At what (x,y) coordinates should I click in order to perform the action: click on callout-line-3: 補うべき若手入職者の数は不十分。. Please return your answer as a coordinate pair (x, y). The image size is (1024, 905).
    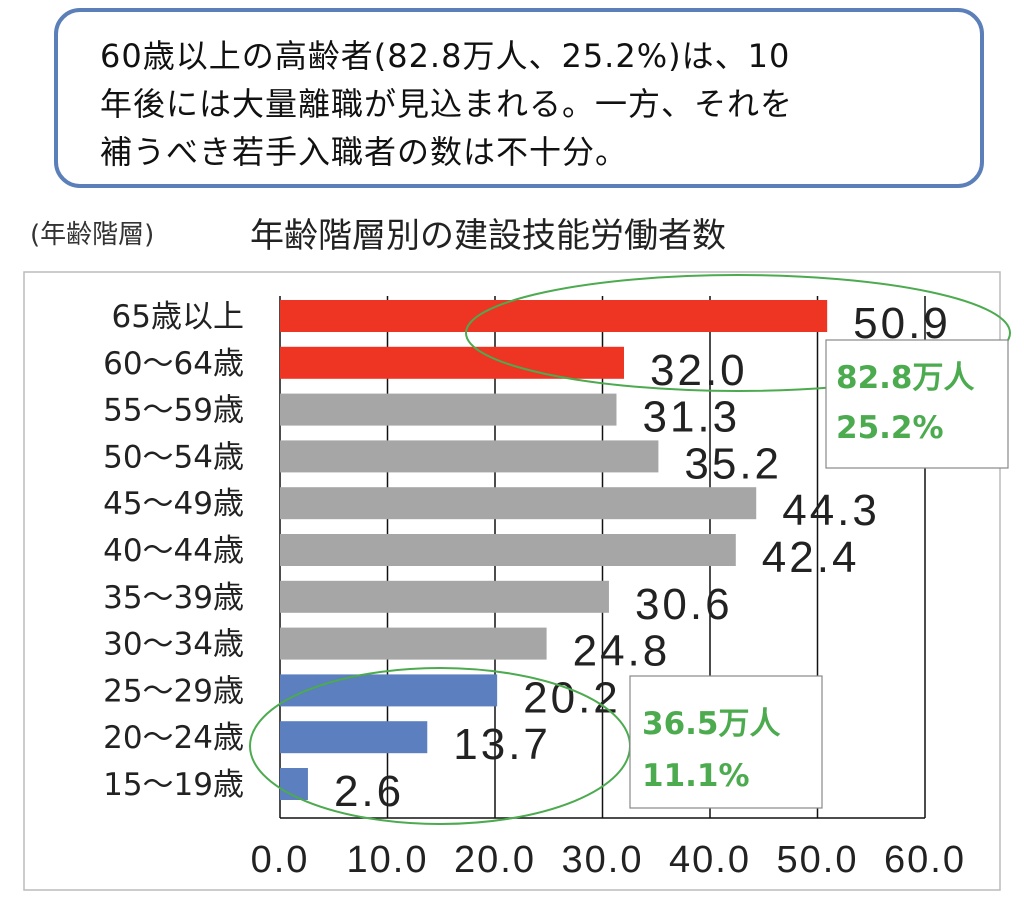
    Looking at the image, I should click on (364, 152).